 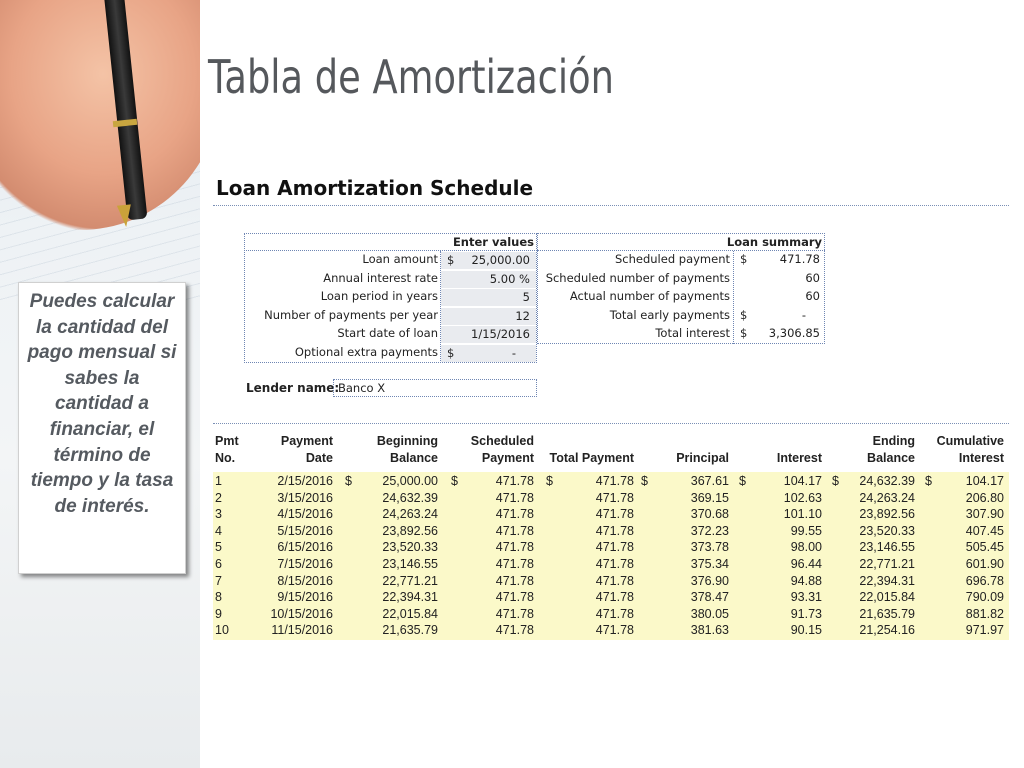 I want to click on enter-values-header: Enter values, so click(x=493, y=242).